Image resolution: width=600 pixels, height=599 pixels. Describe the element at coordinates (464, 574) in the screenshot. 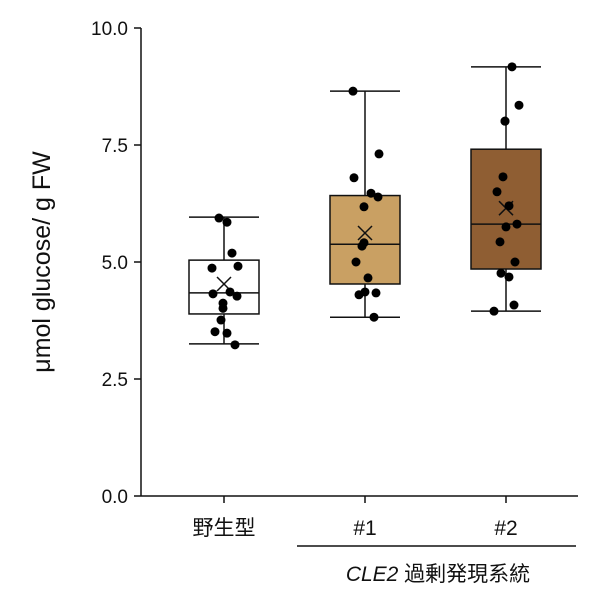

I see `group-label-rest: 過剰発現系統` at that location.